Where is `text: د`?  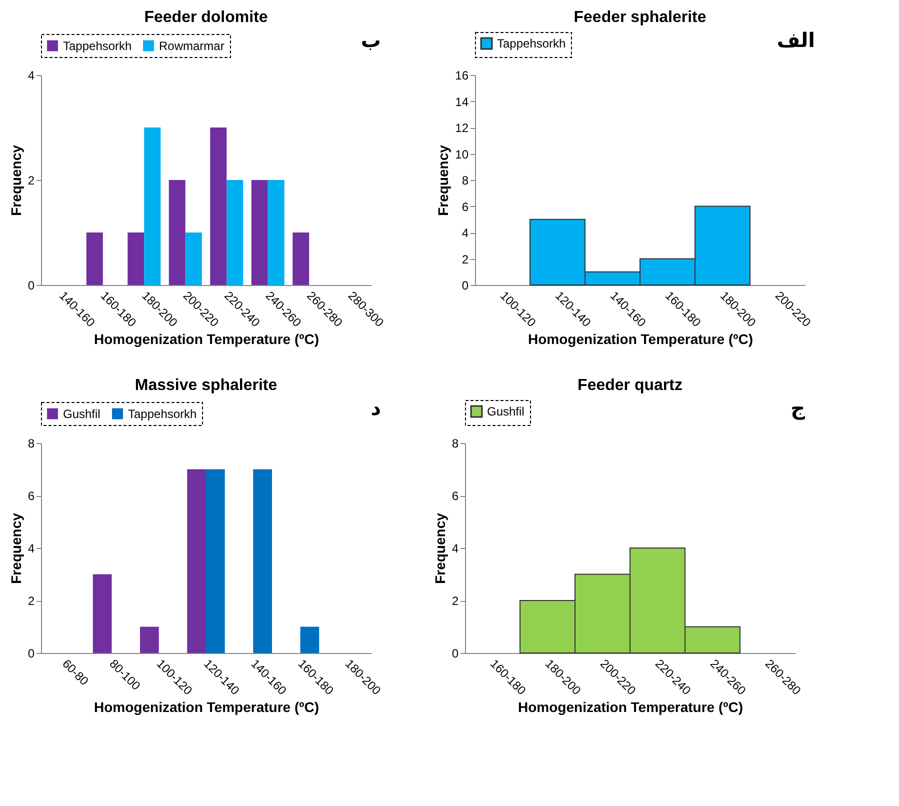 text: د is located at coordinates (375, 408).